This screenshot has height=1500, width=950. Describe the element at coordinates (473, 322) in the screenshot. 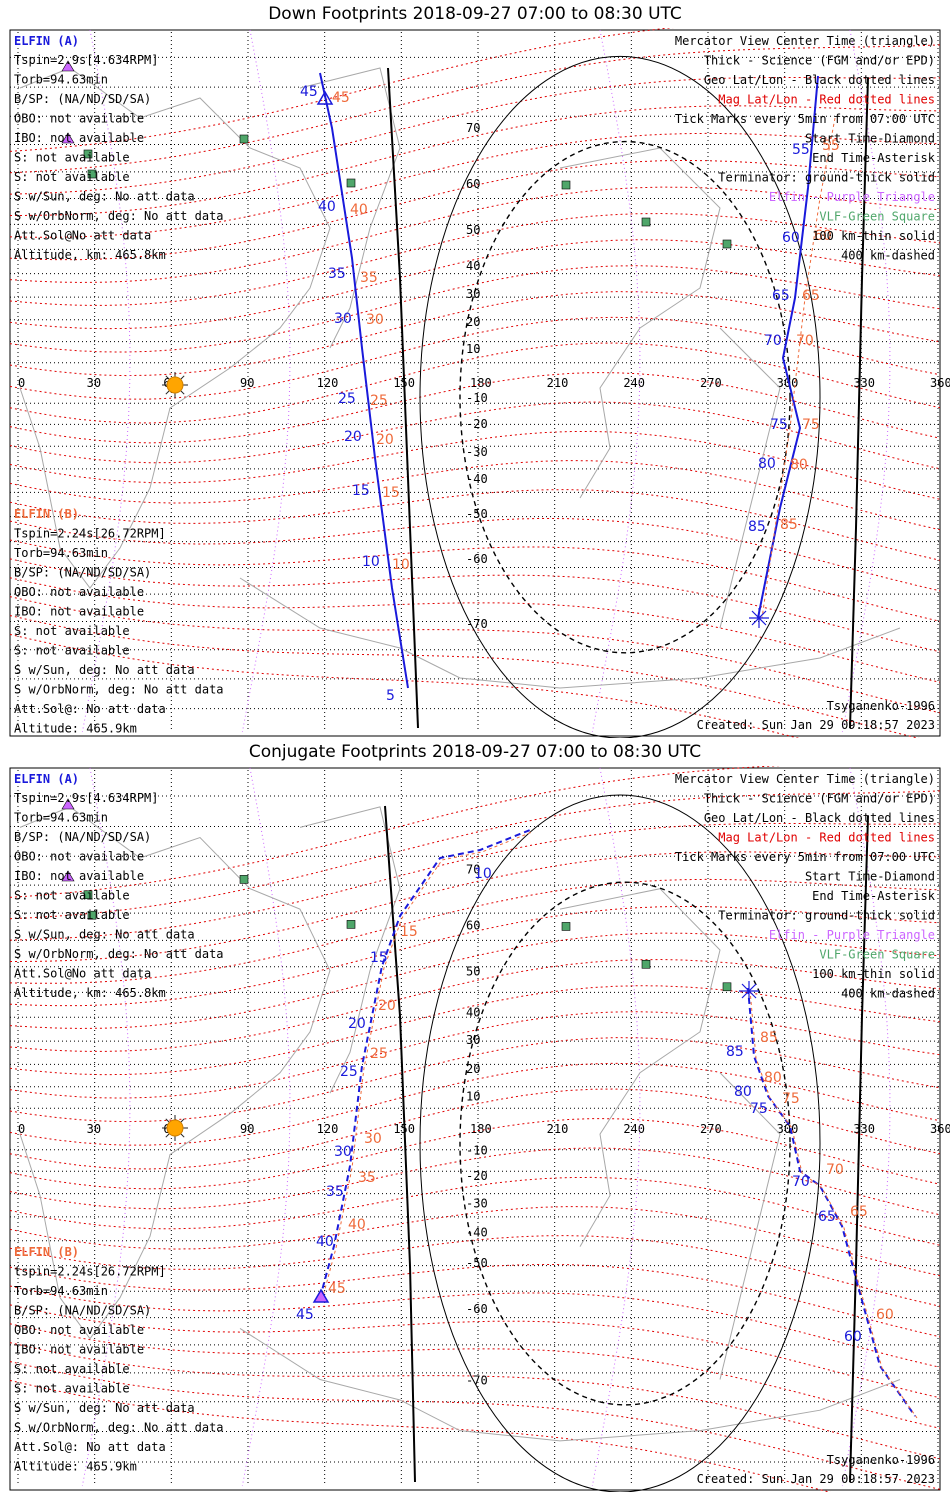

I see `lat-label: 20` at that location.